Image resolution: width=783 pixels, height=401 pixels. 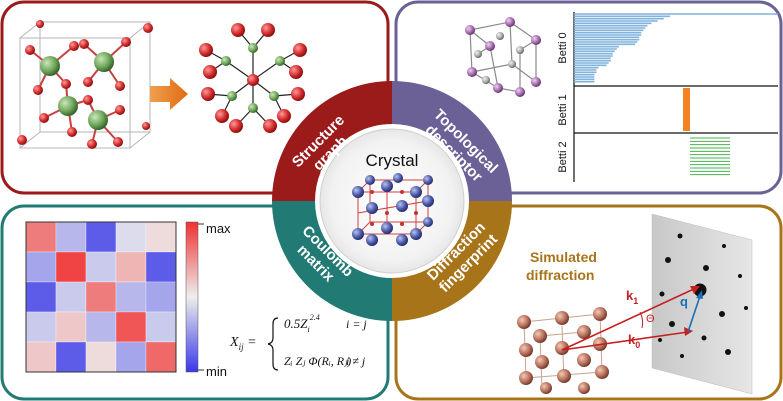 What do you see at coordinates (218, 228) in the screenshot?
I see `colorbar-max-label: max` at bounding box center [218, 228].